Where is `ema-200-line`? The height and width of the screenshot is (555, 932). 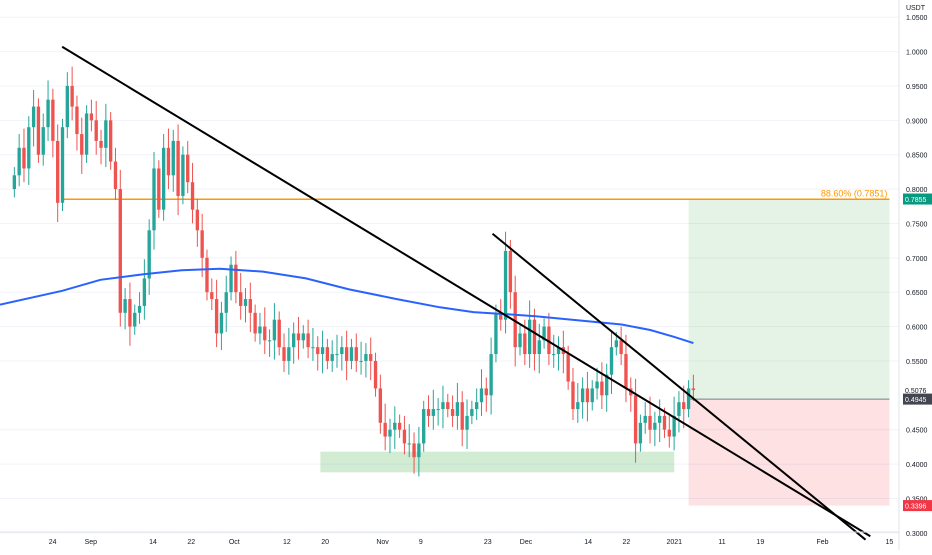
ema-200-line is located at coordinates (347, 306).